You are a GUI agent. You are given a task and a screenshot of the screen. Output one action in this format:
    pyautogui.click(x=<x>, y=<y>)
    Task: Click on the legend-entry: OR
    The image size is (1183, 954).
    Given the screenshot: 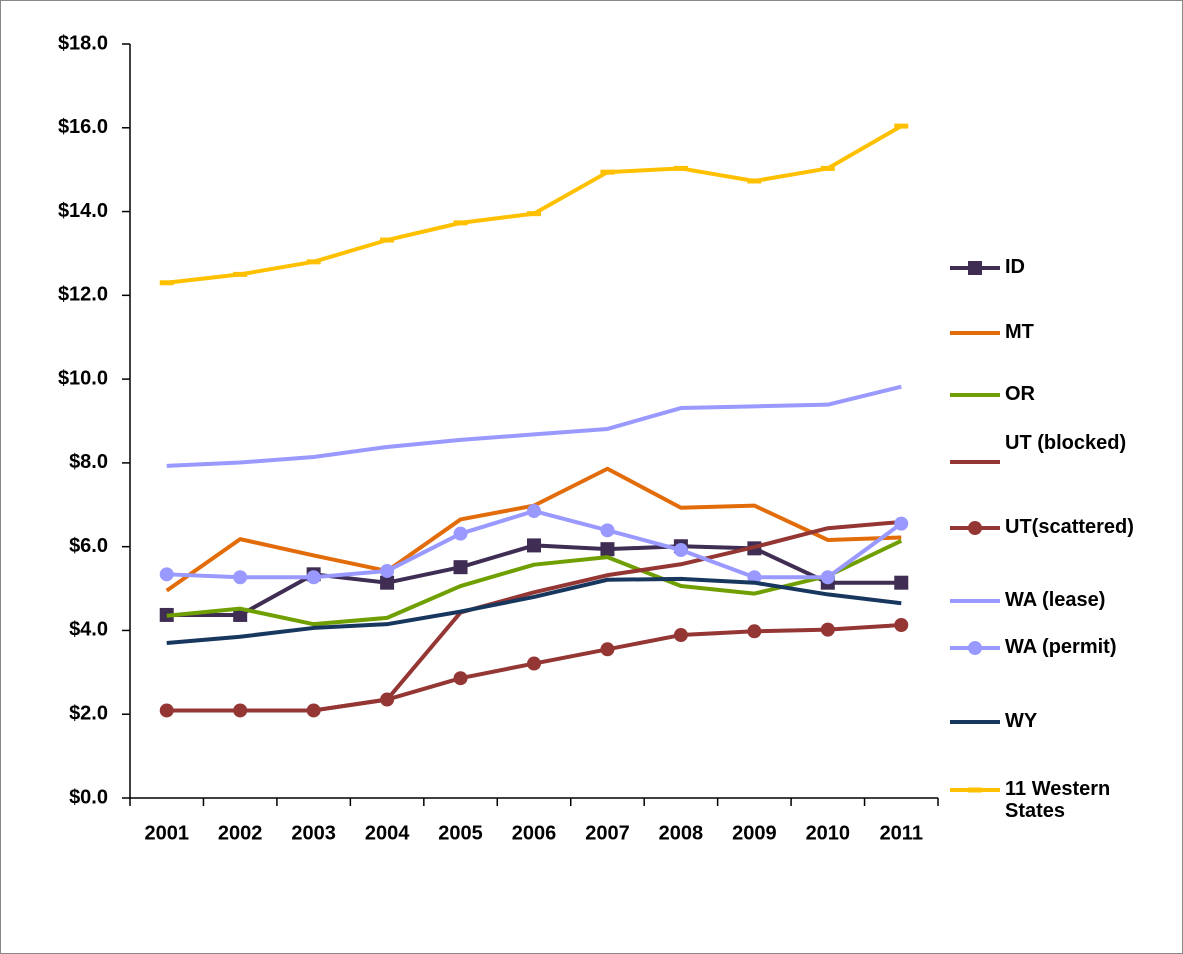 What is the action you would take?
    pyautogui.click(x=1020, y=394)
    